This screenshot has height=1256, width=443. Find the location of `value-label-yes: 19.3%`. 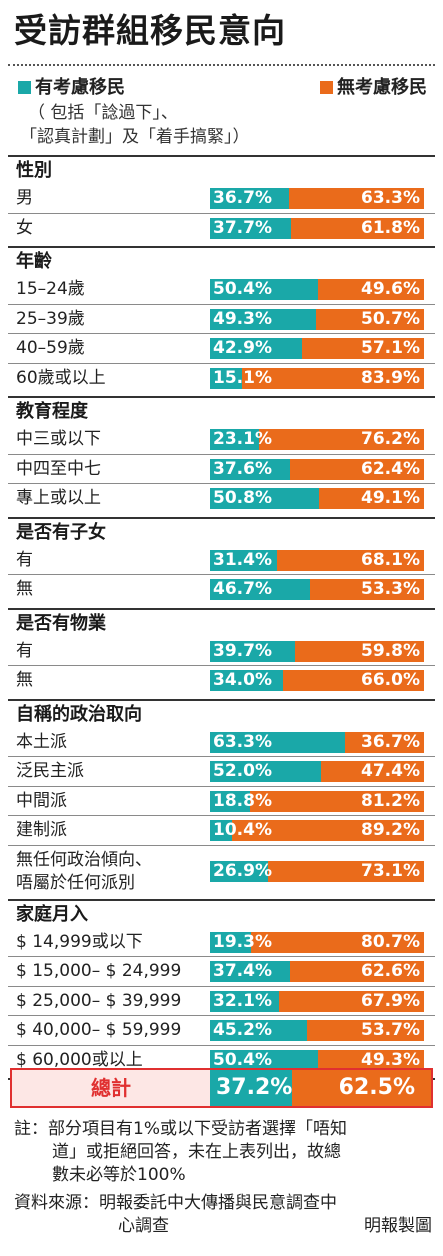

value-label-yes: 19.3% is located at coordinates (242, 941).